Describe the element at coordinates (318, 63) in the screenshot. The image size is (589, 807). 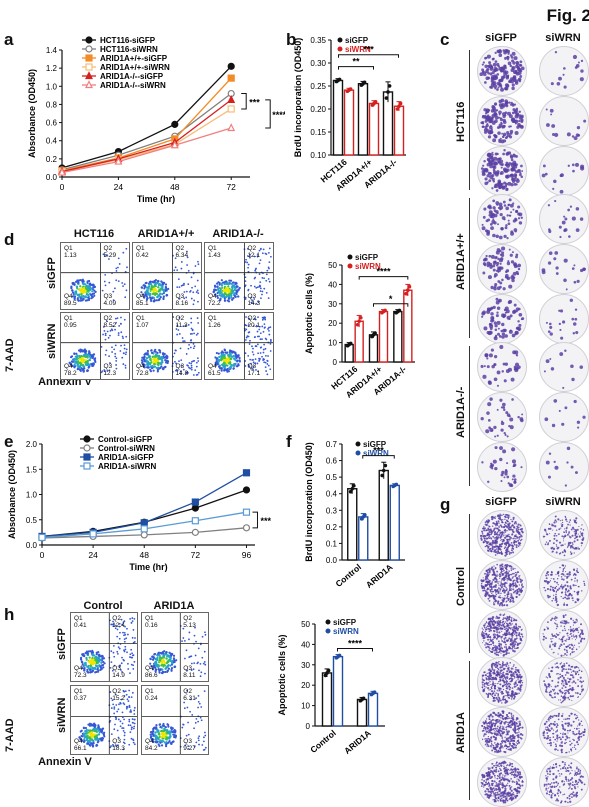
I see `y-tick-label: 0.30` at that location.